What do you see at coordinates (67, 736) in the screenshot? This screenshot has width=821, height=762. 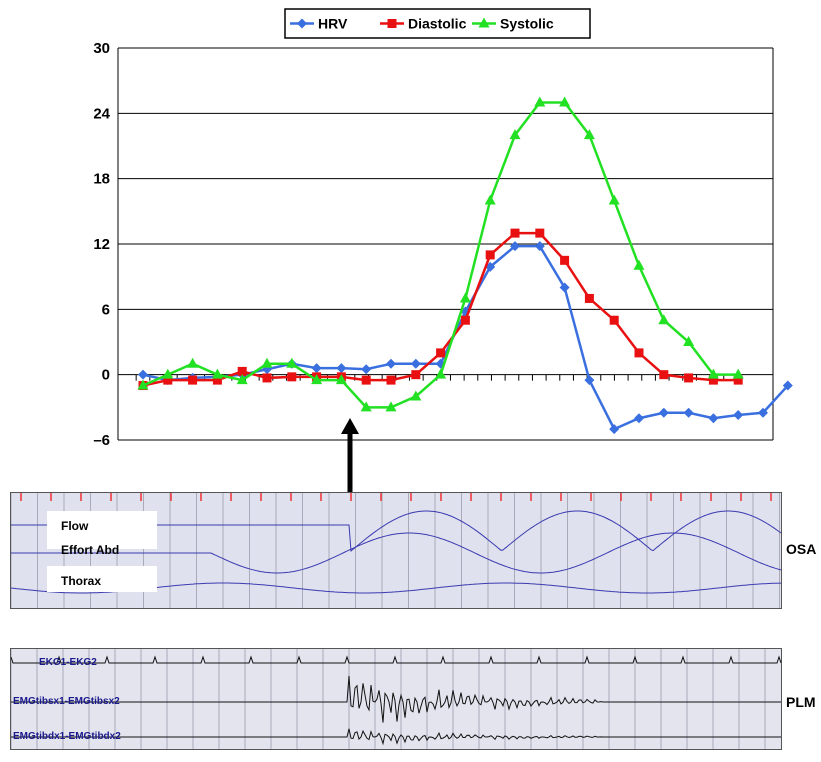 I see `emg-right-channel-label: EMGtibdx1-EMGtibdx2` at bounding box center [67, 736].